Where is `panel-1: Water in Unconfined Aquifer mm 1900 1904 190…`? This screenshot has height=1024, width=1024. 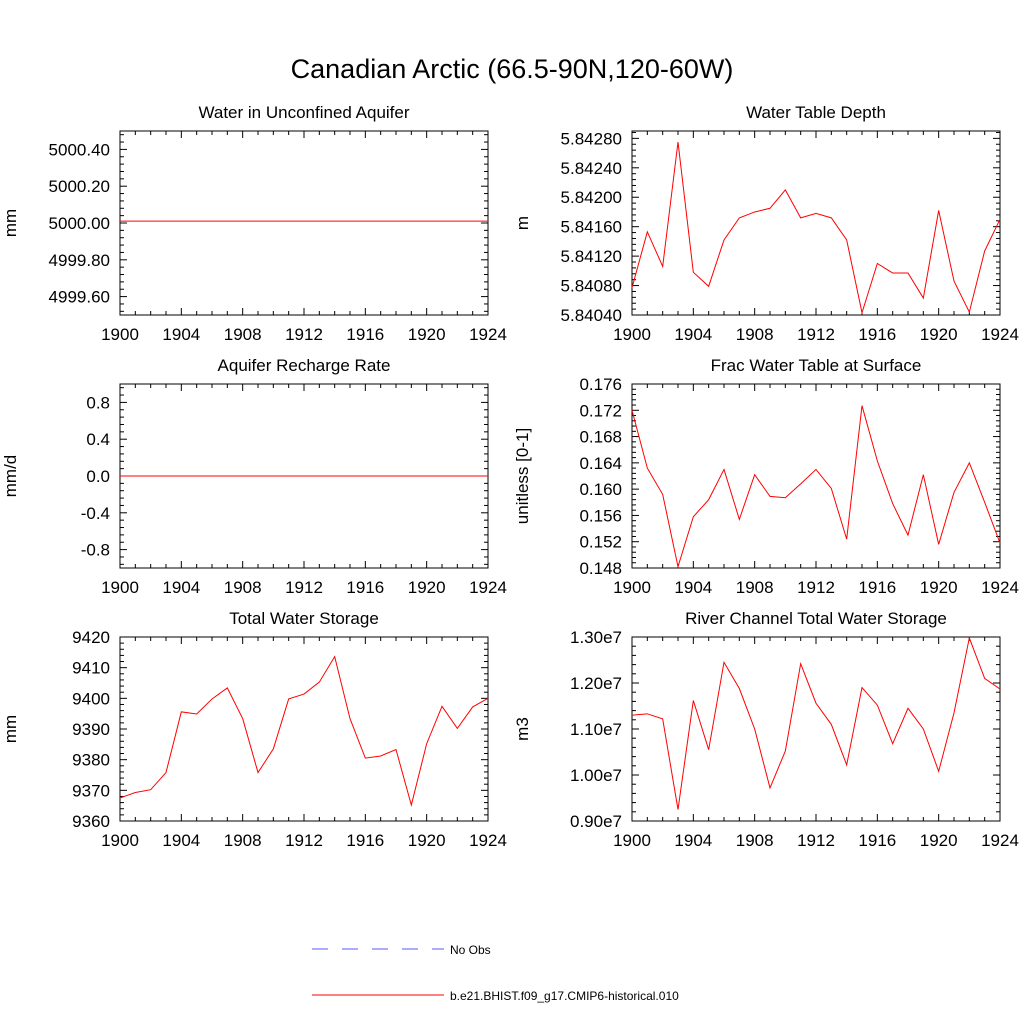 panel-1: Water in Unconfined Aquifer mm 1900 1904 190… is located at coordinates (254, 223).